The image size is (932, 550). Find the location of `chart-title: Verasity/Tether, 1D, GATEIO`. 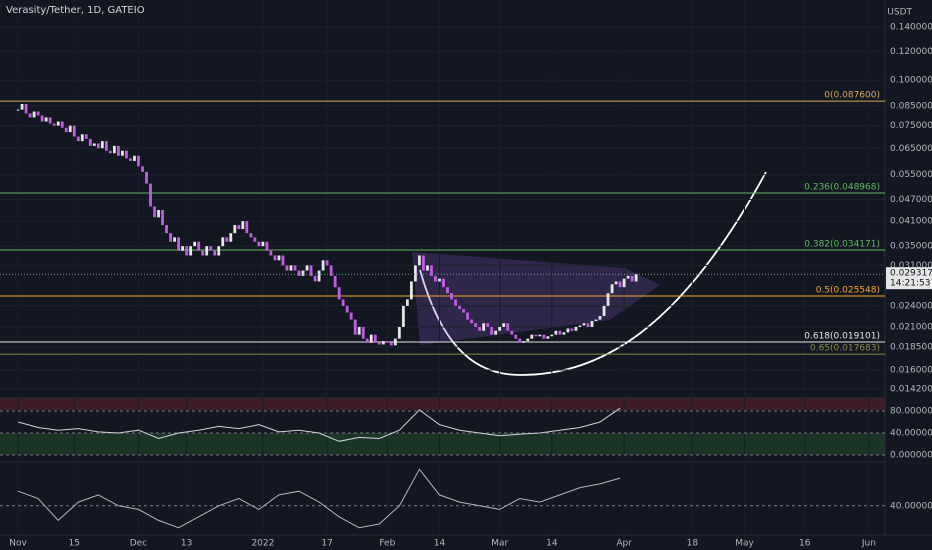

chart-title: Verasity/Tether, 1D, GATEIO is located at coordinates (75, 10).